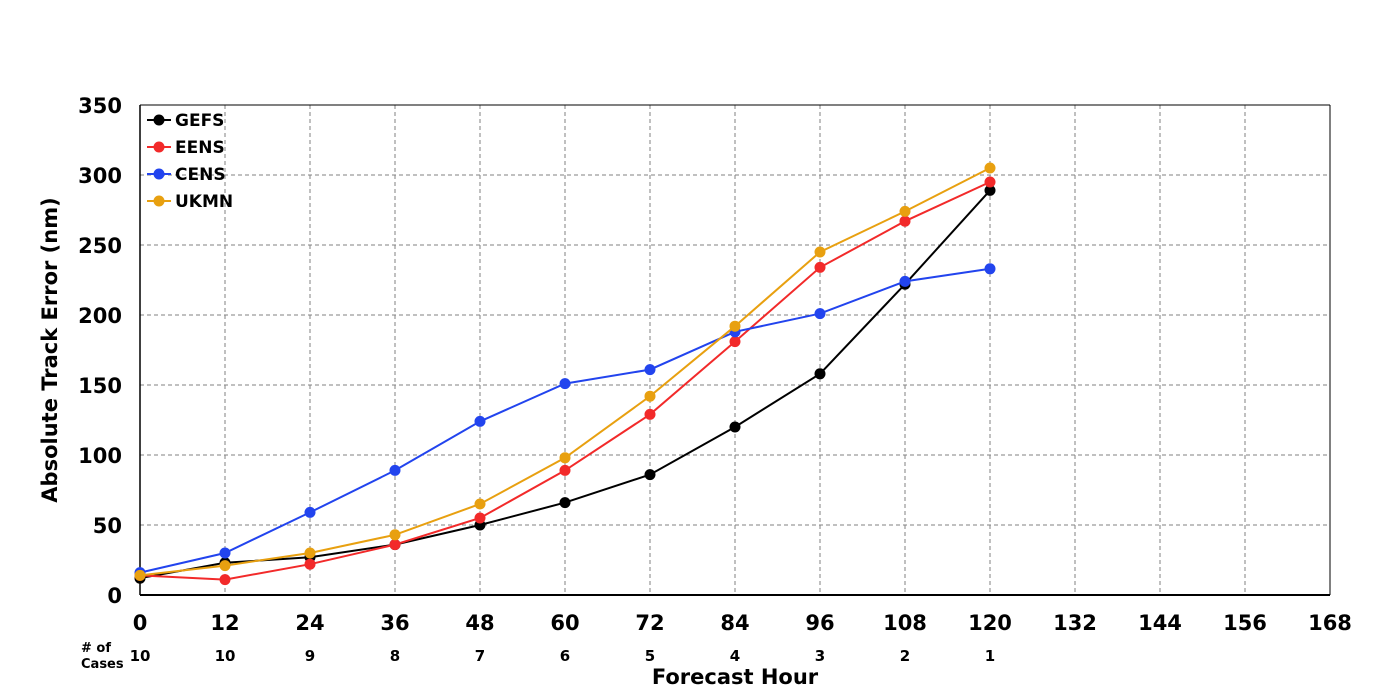 This screenshot has height=700, width=1400. What do you see at coordinates (735, 677) in the screenshot?
I see `x-axis-label: Forecast Hour` at bounding box center [735, 677].